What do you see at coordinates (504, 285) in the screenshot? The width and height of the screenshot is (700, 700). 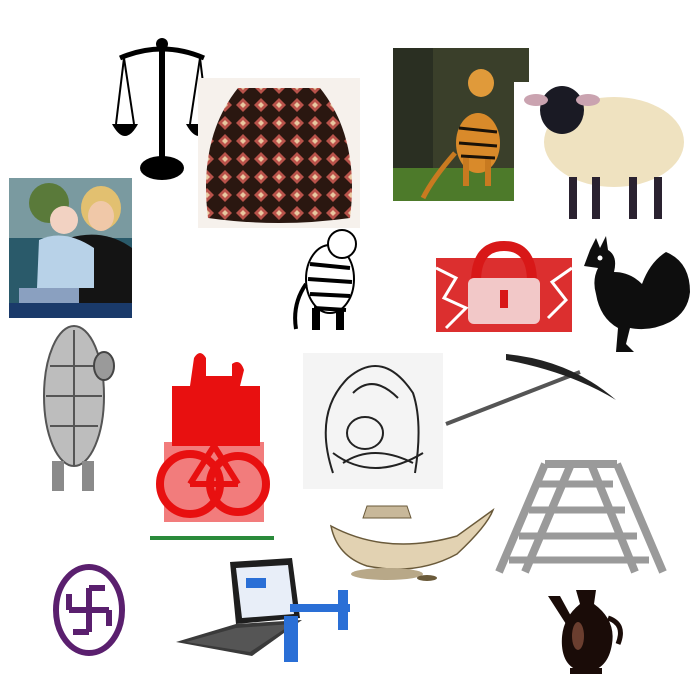 I see `red-lock-icon` at bounding box center [504, 285].